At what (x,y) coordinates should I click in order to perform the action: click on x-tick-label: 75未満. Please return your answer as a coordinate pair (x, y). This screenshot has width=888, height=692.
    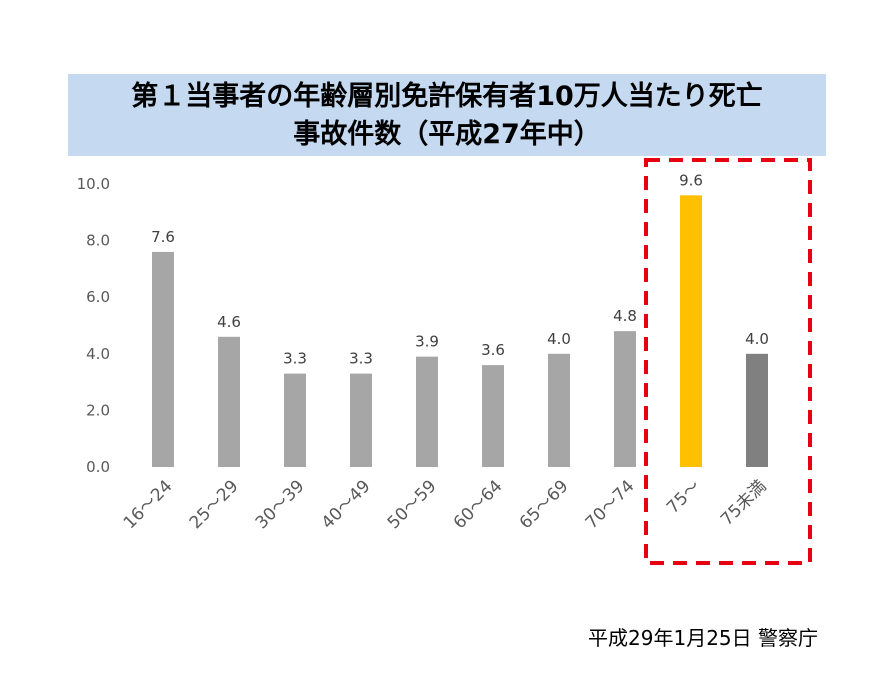
    Looking at the image, I should click on (743, 502).